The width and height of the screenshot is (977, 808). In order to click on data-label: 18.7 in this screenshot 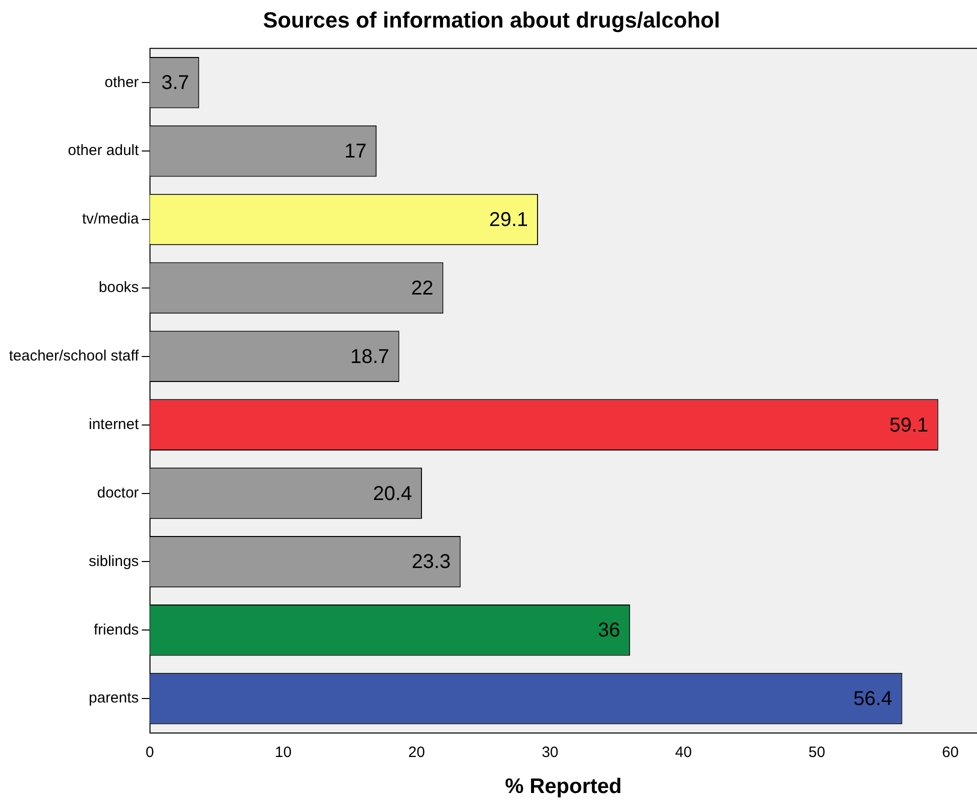, I will do `click(370, 357)`.